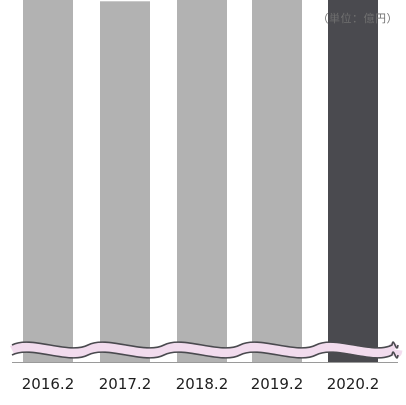 The image size is (406, 405). Describe the element at coordinates (353, 384) in the screenshot. I see `x-tick-label-2020.2: 2020.2` at that location.